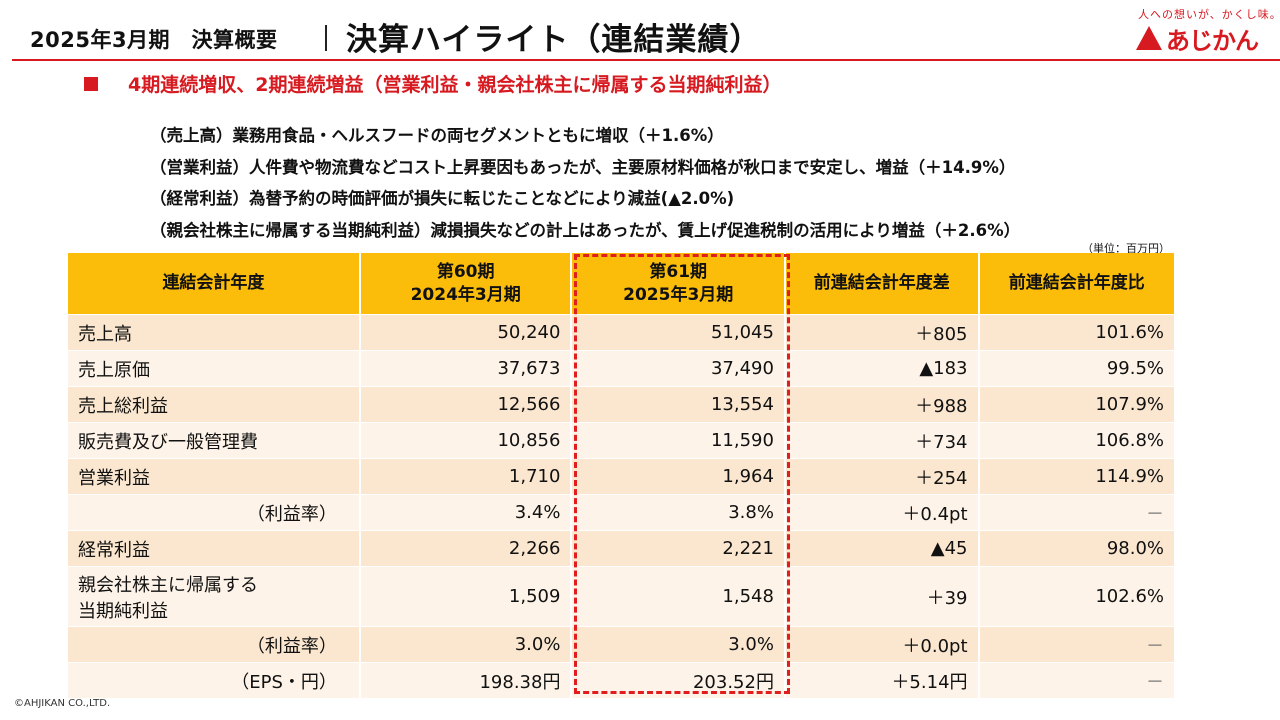  I want to click on header-rule, so click(646, 60).